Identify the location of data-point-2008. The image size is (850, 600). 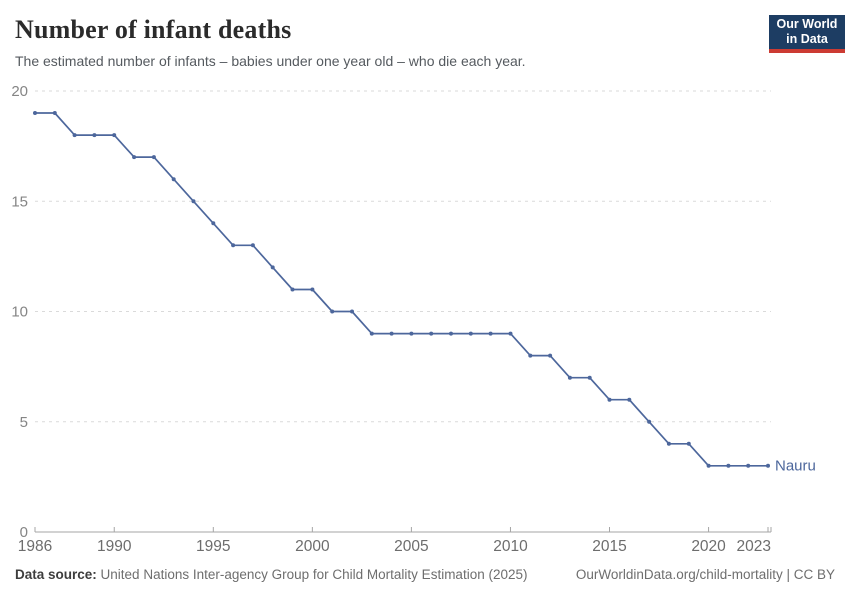
(470, 333).